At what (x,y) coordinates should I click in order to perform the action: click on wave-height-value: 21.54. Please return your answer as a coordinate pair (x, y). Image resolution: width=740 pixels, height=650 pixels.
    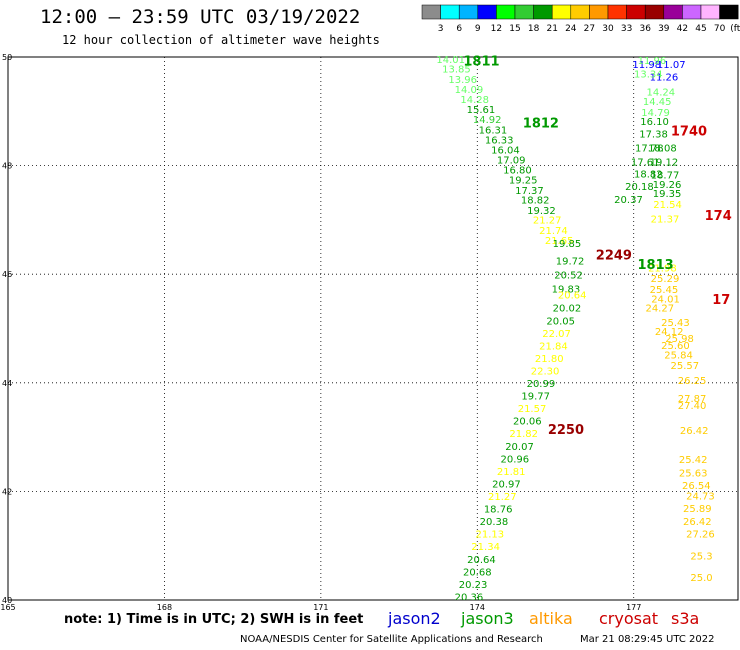
    Looking at the image, I should click on (667, 205).